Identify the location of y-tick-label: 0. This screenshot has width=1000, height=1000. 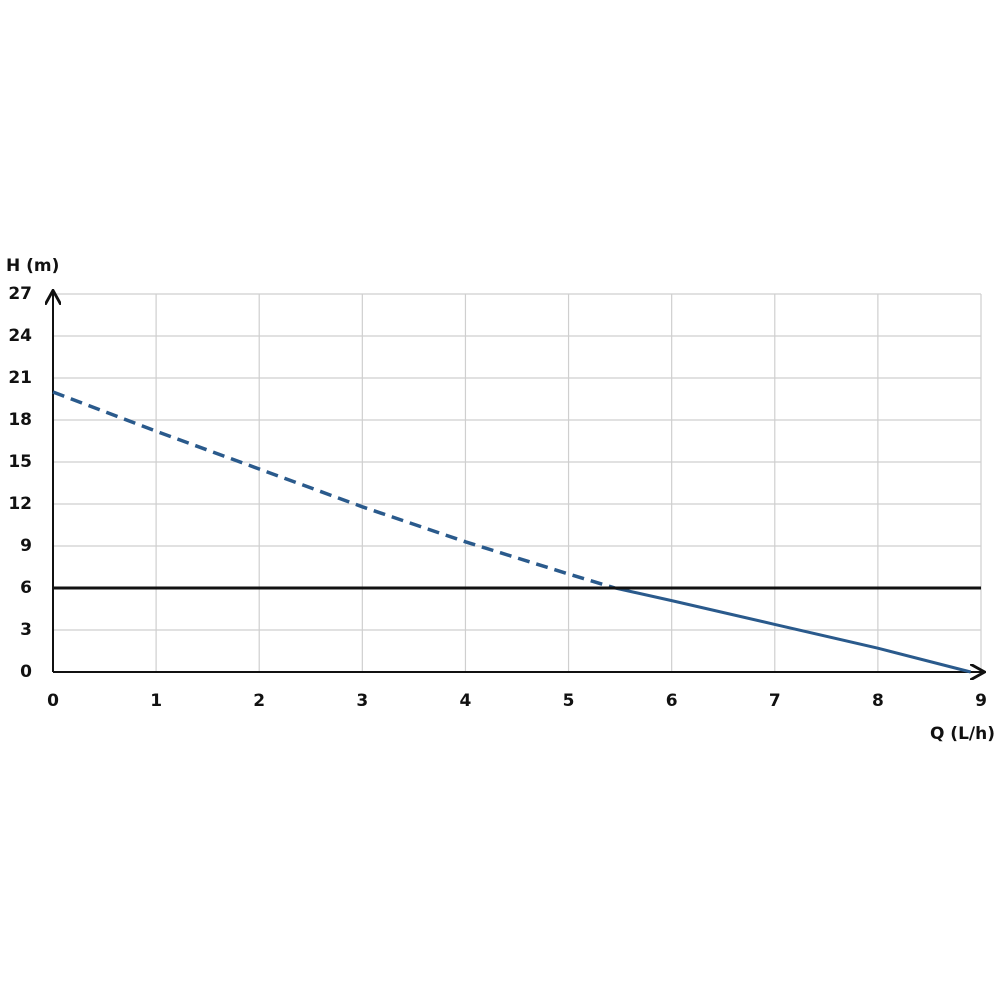
(26, 672).